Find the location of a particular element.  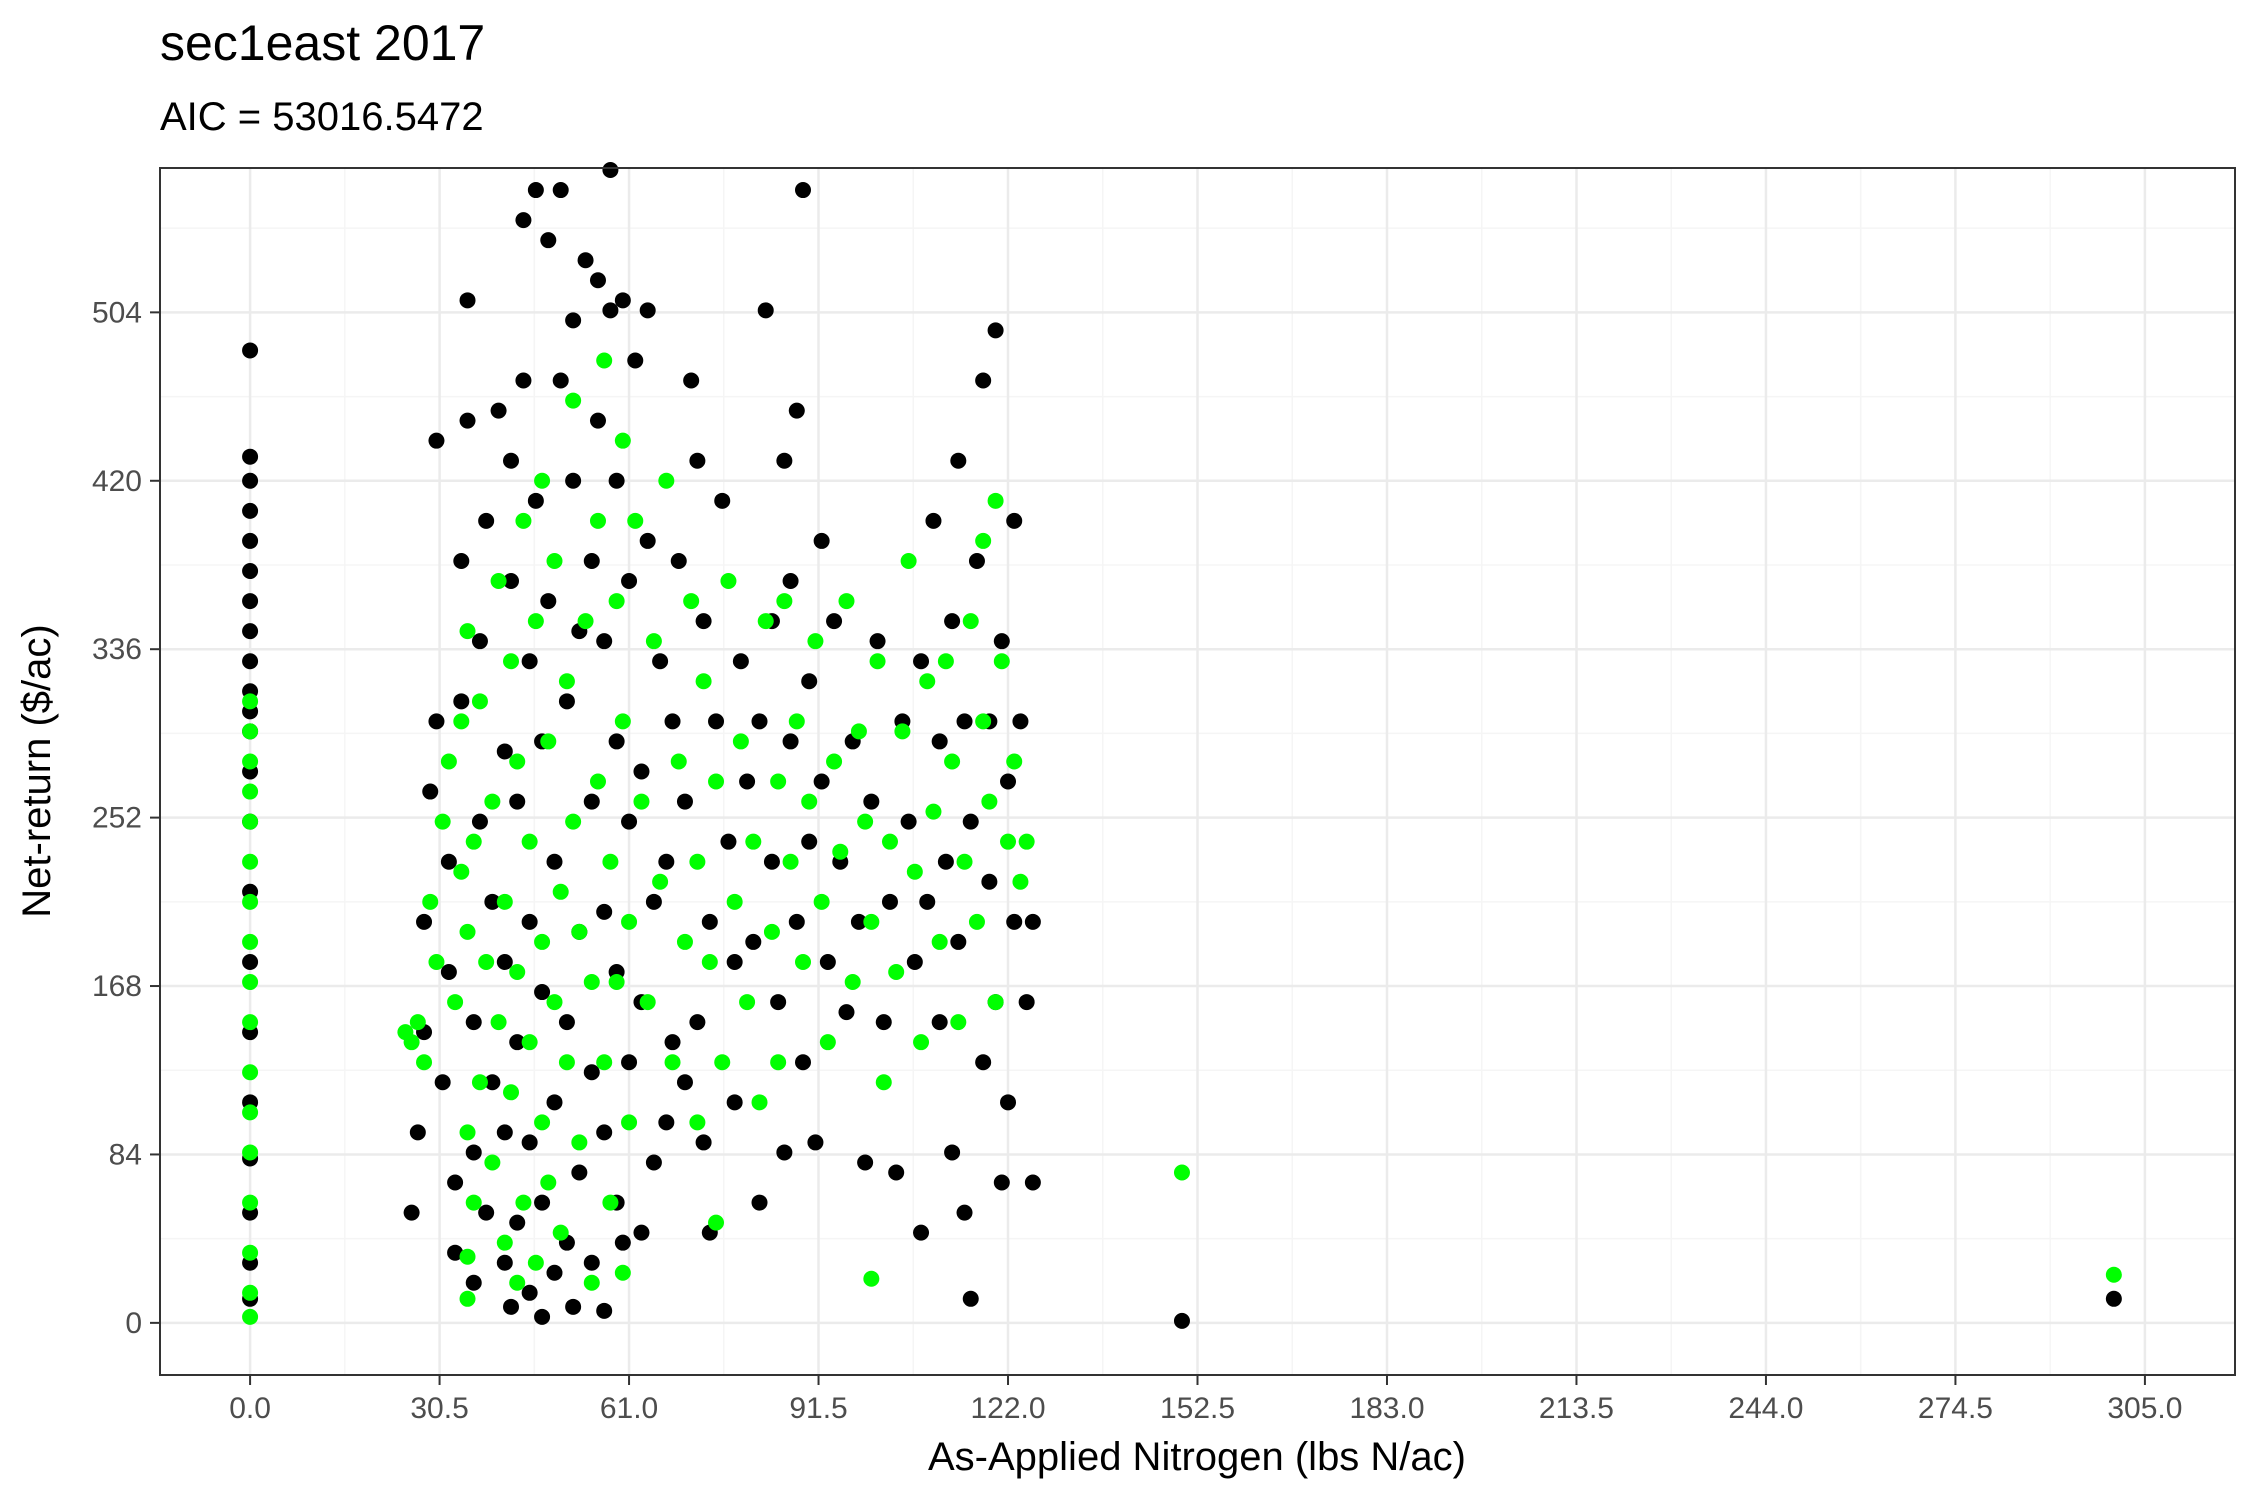

x-tick-label: 91.5 is located at coordinates (818, 1408).